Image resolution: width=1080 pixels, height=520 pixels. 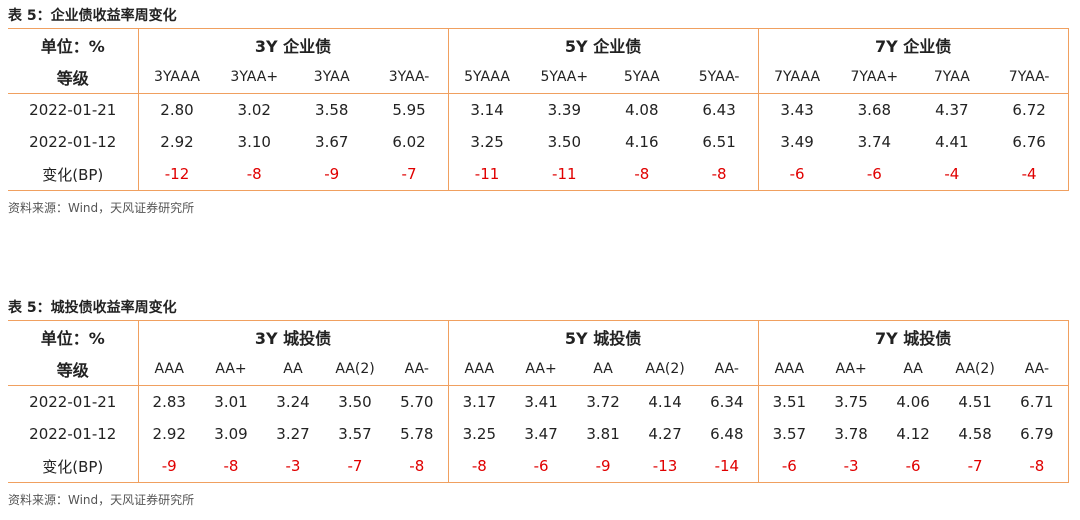 I want to click on cell: 3.39, so click(x=564, y=110).